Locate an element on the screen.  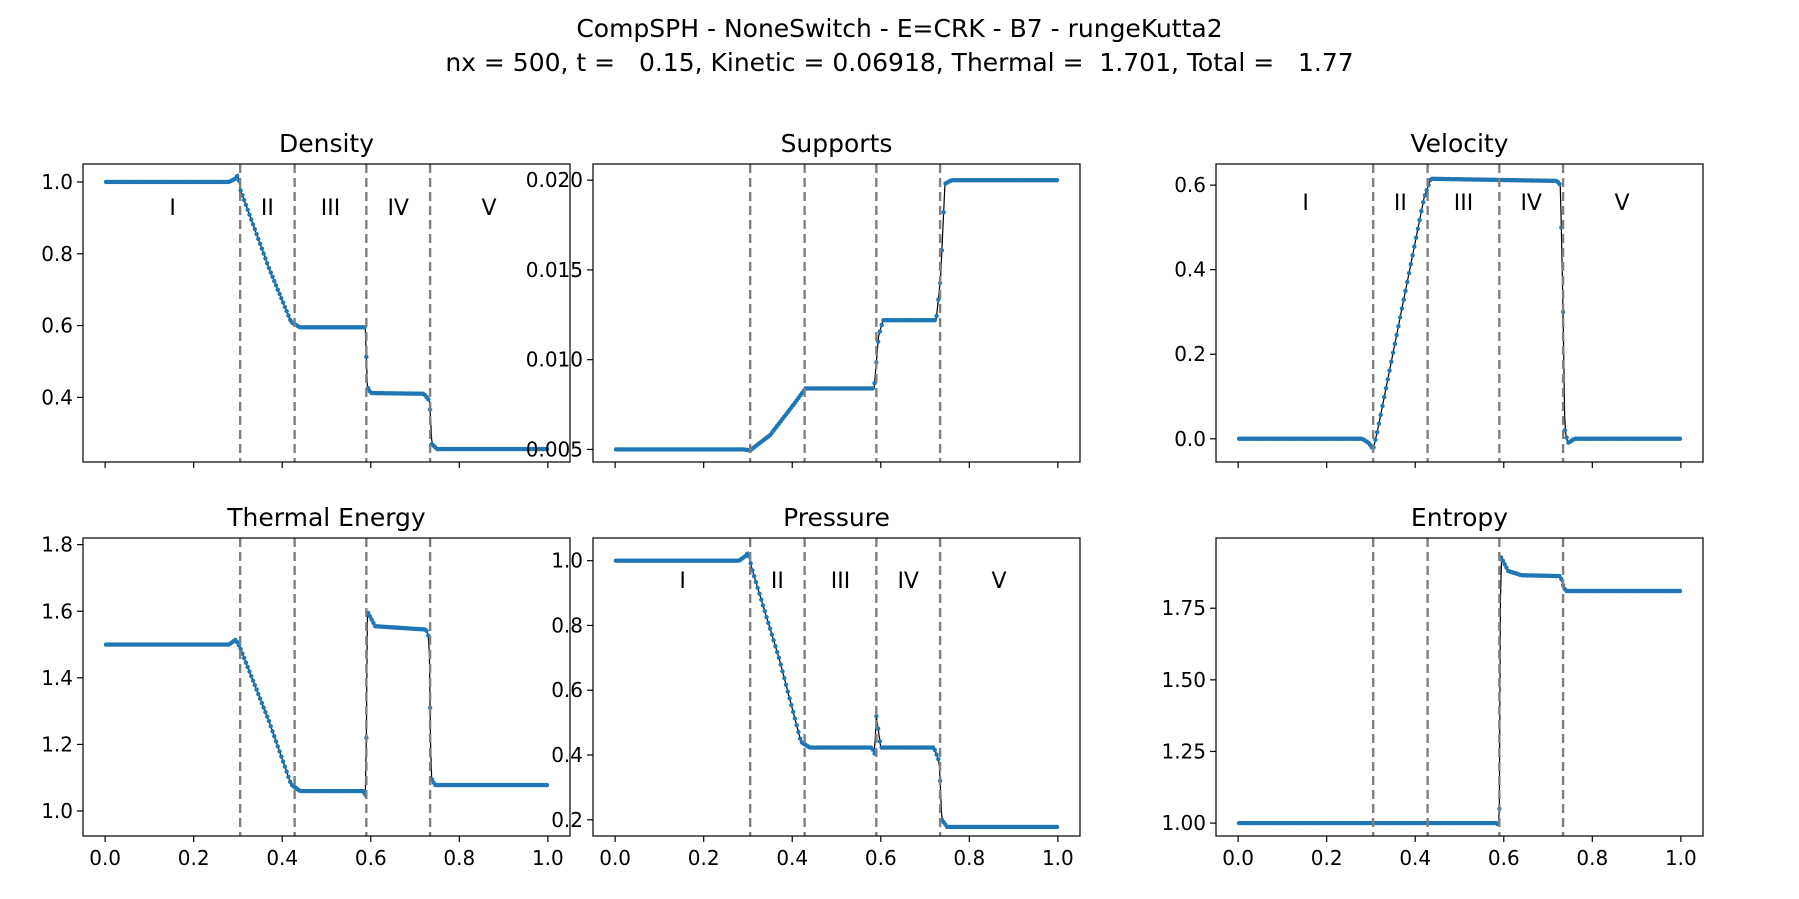
subplot-supports: Supports 0.005 0.010 0.015 0.020 is located at coordinates (803, 298).